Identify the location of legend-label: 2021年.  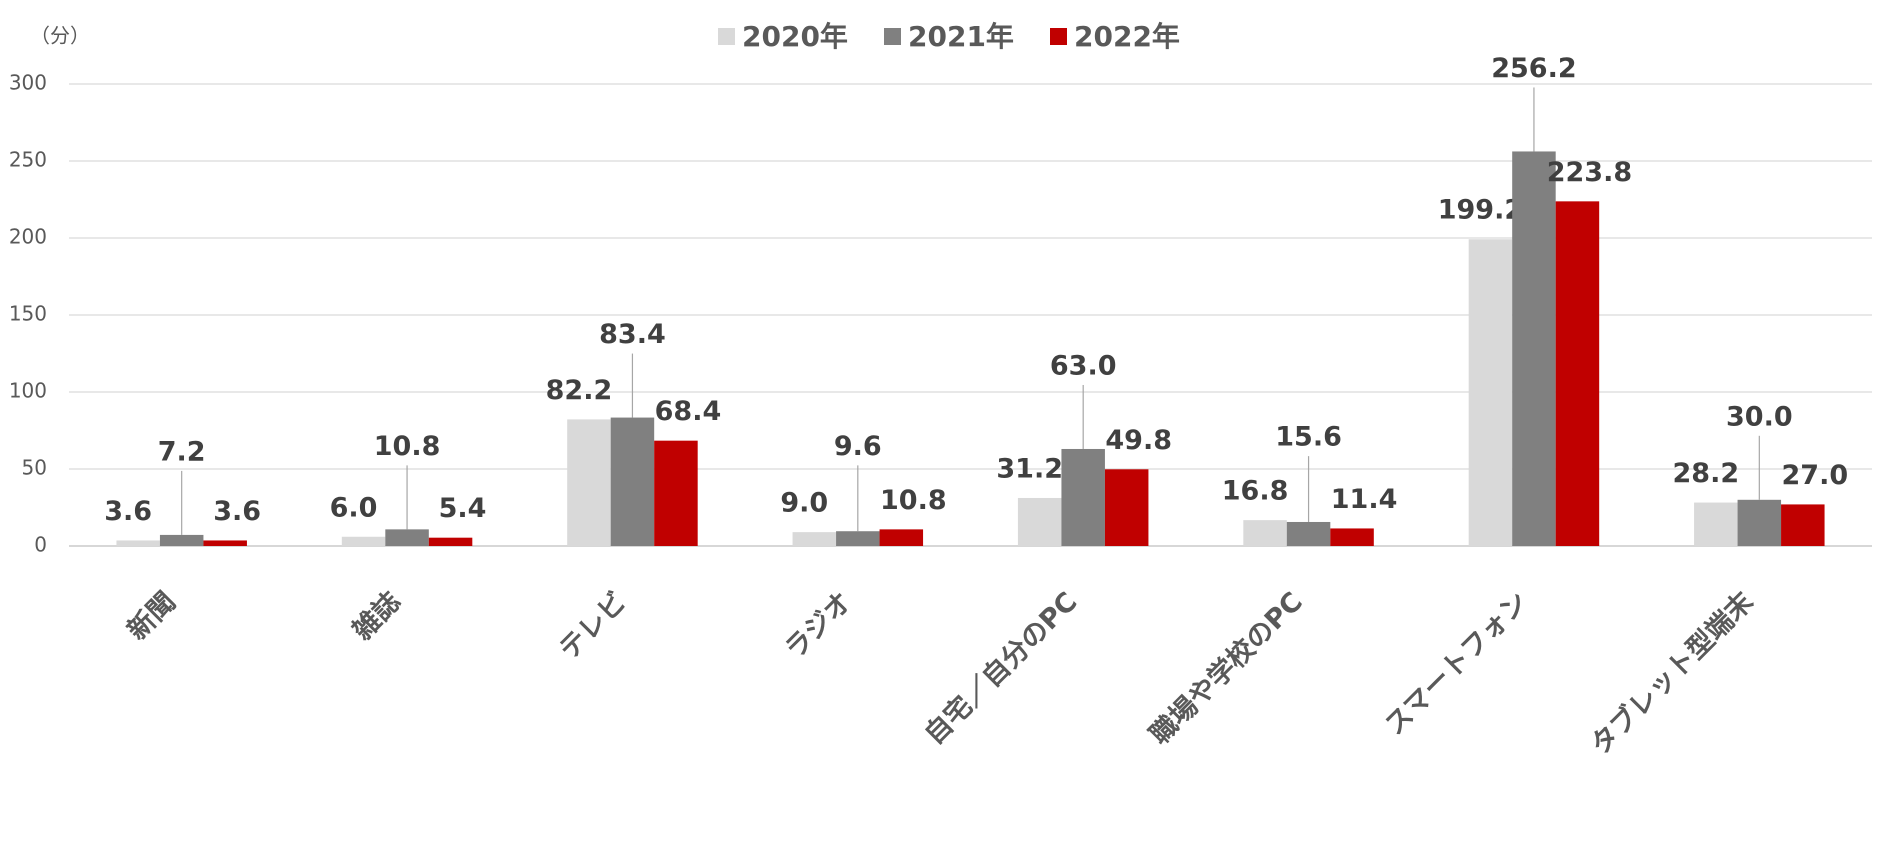
(961, 36).